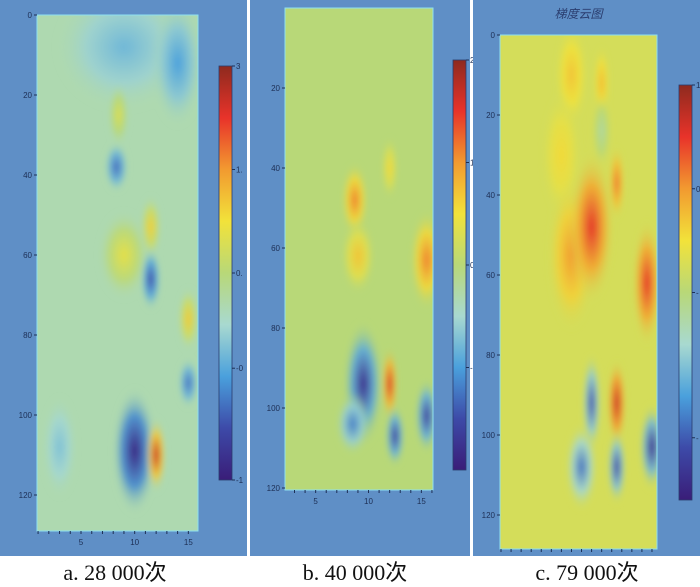 Image resolution: width=700 pixels, height=587 pixels. I want to click on panel-caption: c. 79 000次, so click(586, 572).